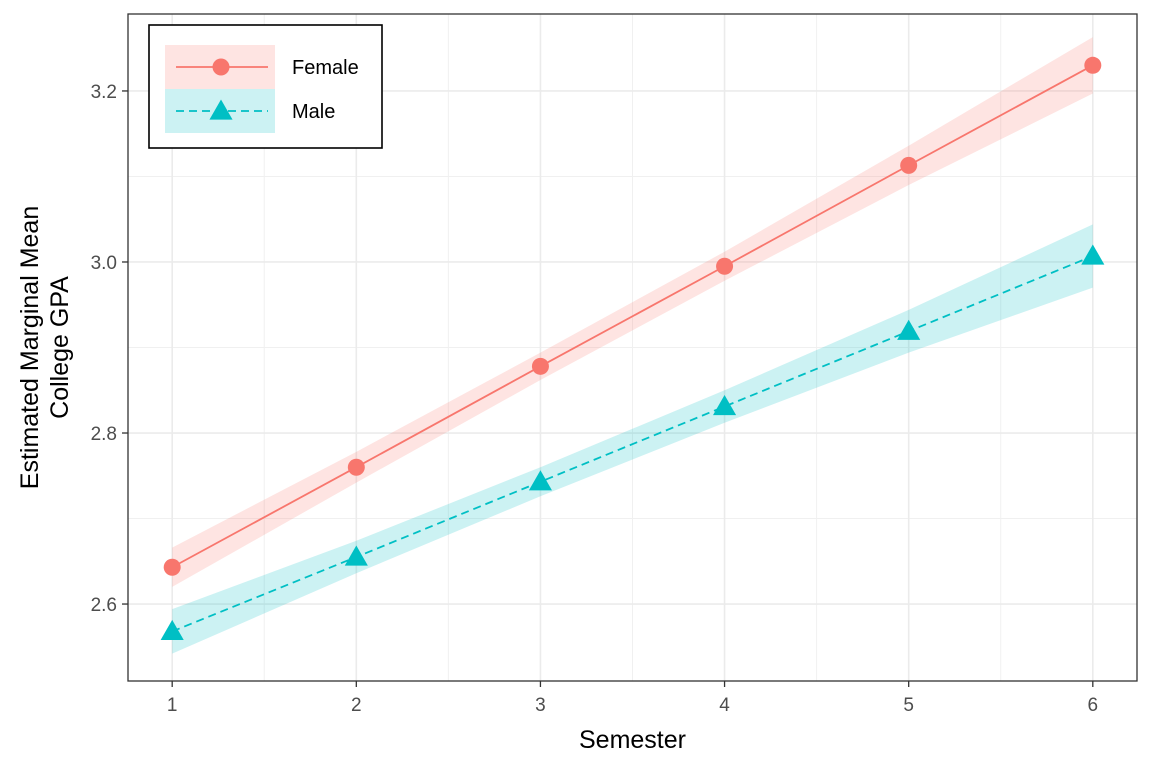 Image resolution: width=1152 pixels, height=768 pixels. What do you see at coordinates (1093, 705) in the screenshot?
I see `x-tick-label: 6` at bounding box center [1093, 705].